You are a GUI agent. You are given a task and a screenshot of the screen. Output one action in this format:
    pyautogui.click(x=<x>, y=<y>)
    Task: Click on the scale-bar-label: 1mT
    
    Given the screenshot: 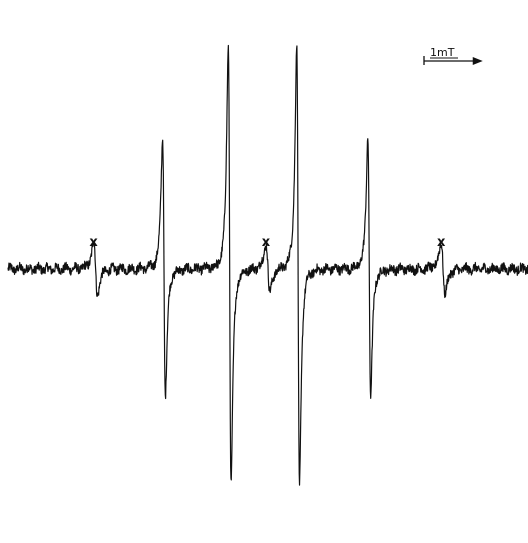 What is the action you would take?
    pyautogui.click(x=442, y=52)
    